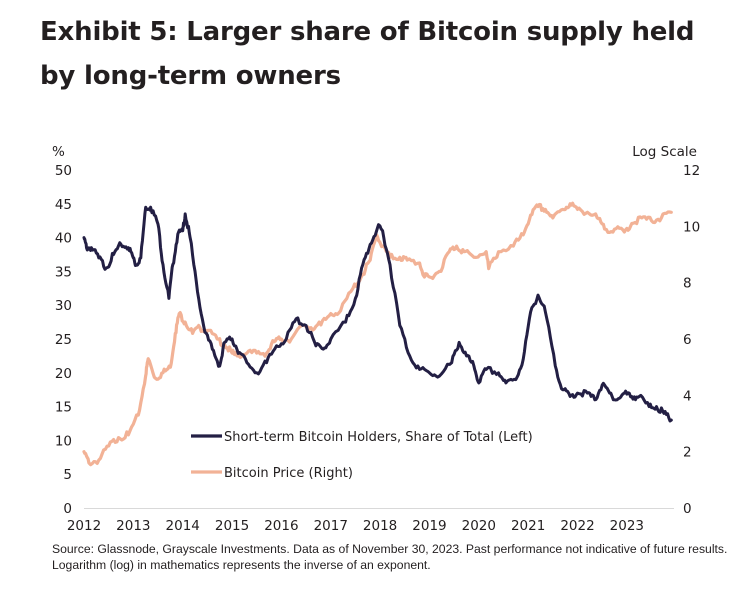 The image size is (750, 594). What do you see at coordinates (664, 152) in the screenshot?
I see `right-axis-label: Log Scale` at bounding box center [664, 152].